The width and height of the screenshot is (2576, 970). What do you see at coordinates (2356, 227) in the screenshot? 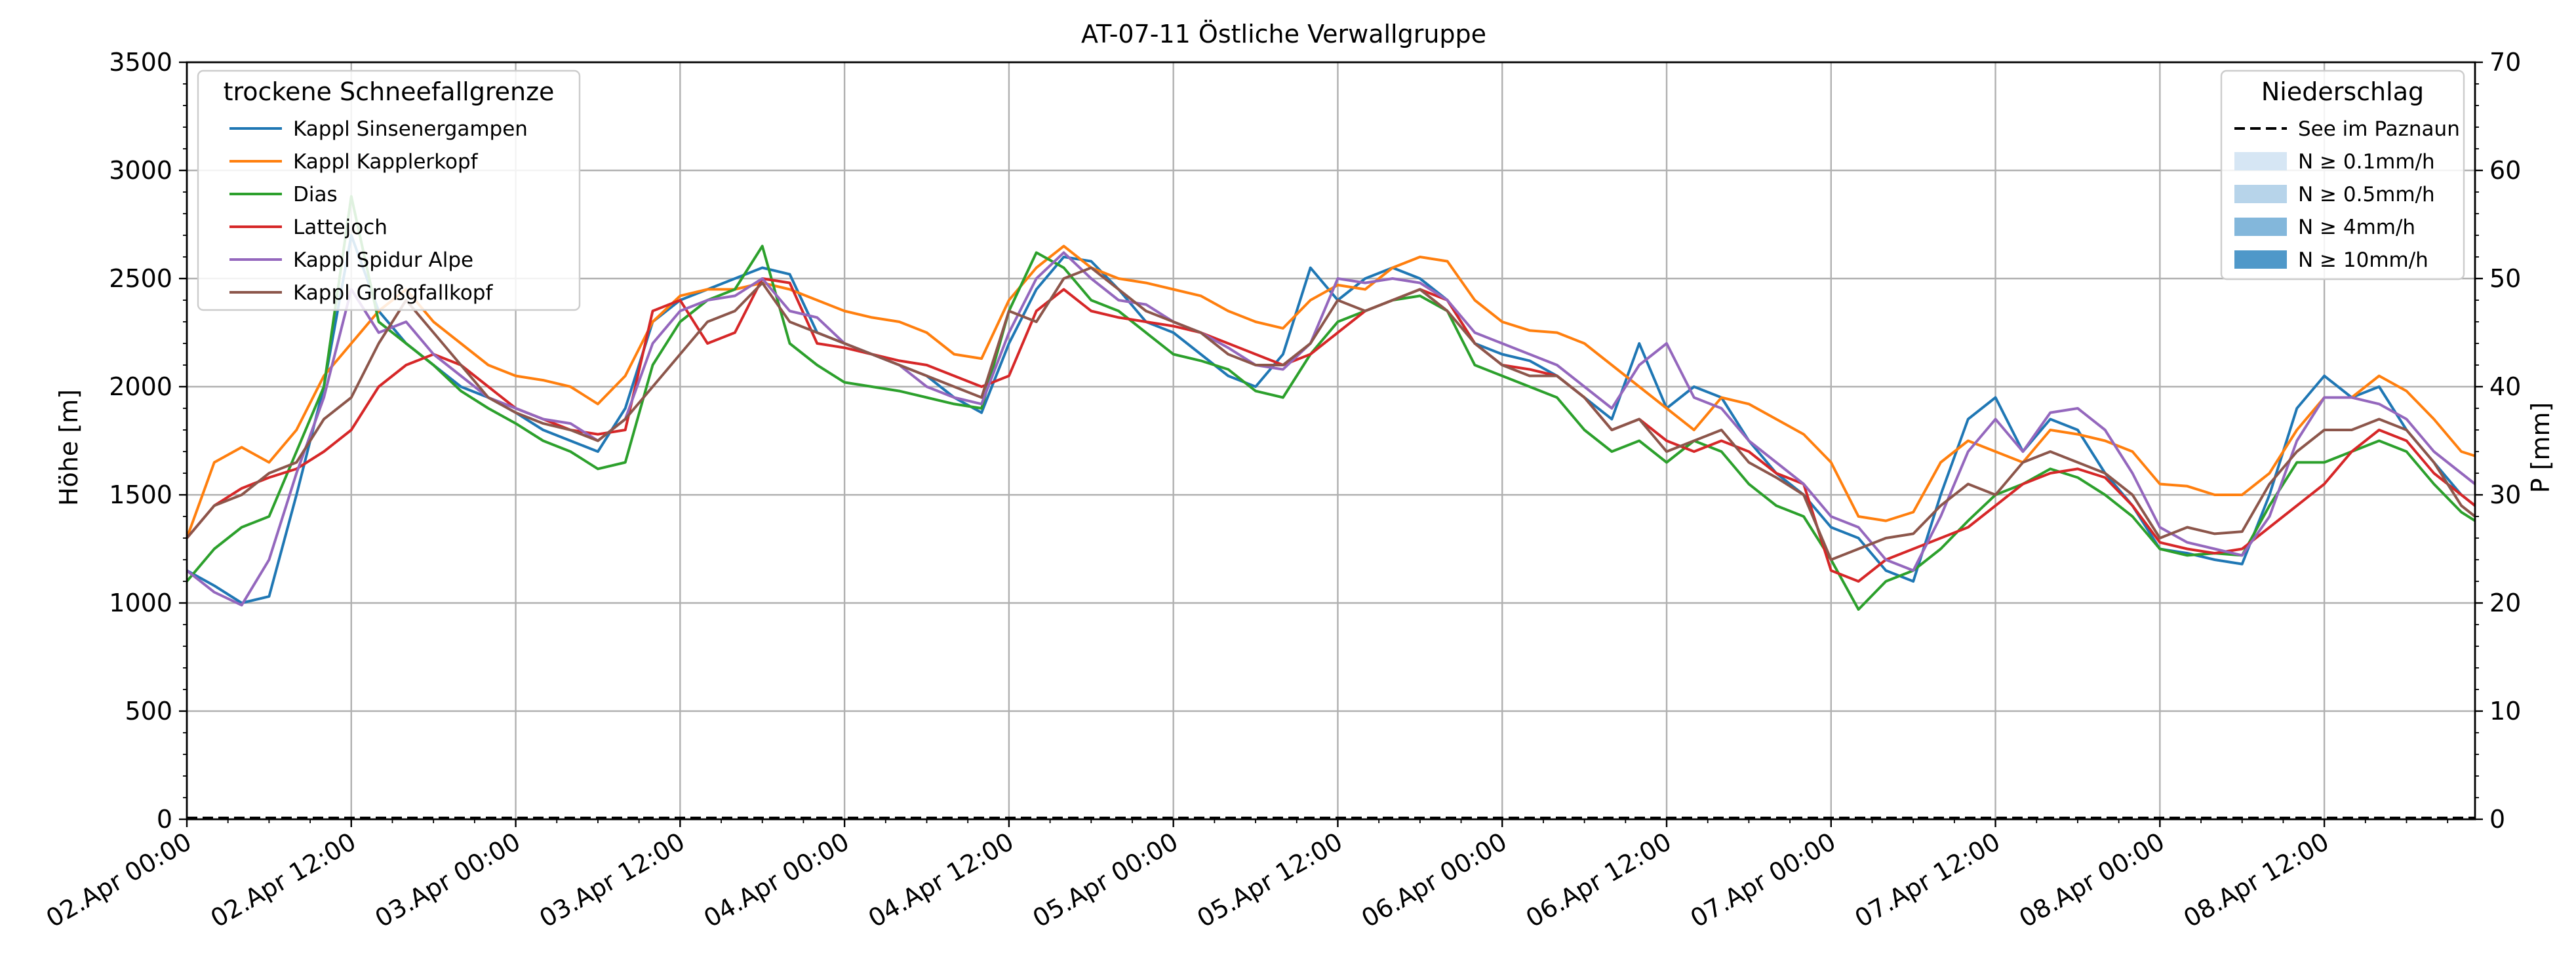
I see `legend-precip-label-4: N ≥ 4mm/h` at bounding box center [2356, 227].